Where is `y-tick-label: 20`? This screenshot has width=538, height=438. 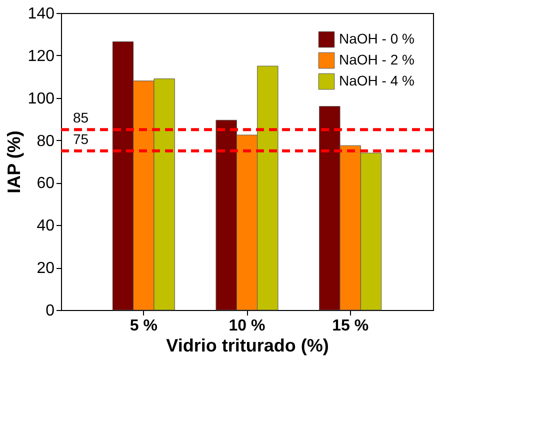 y-tick-label: 20 is located at coordinates (45, 269).